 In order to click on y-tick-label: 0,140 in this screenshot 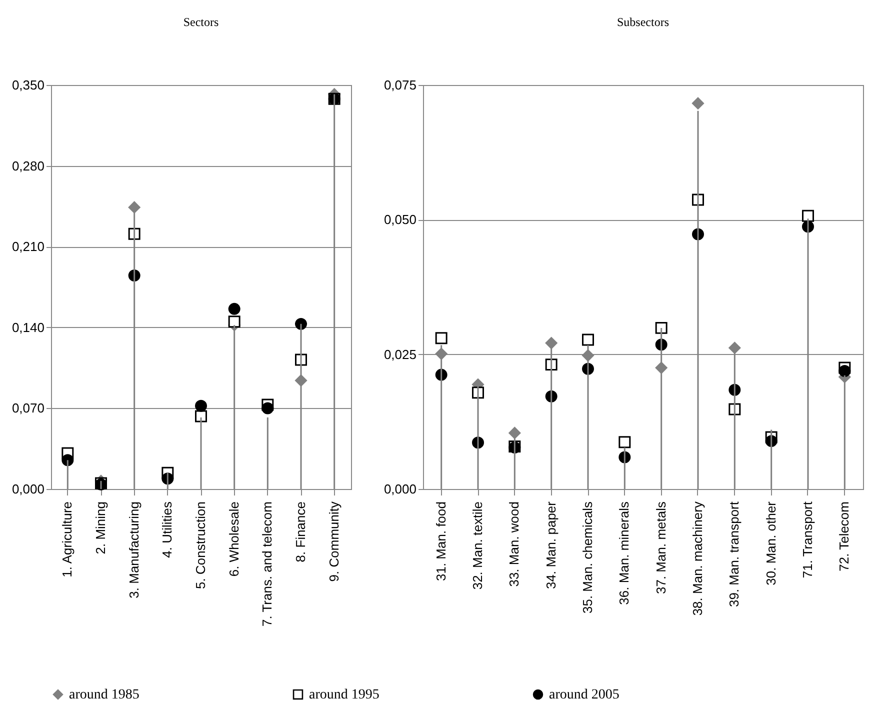, I will do `click(28, 327)`.